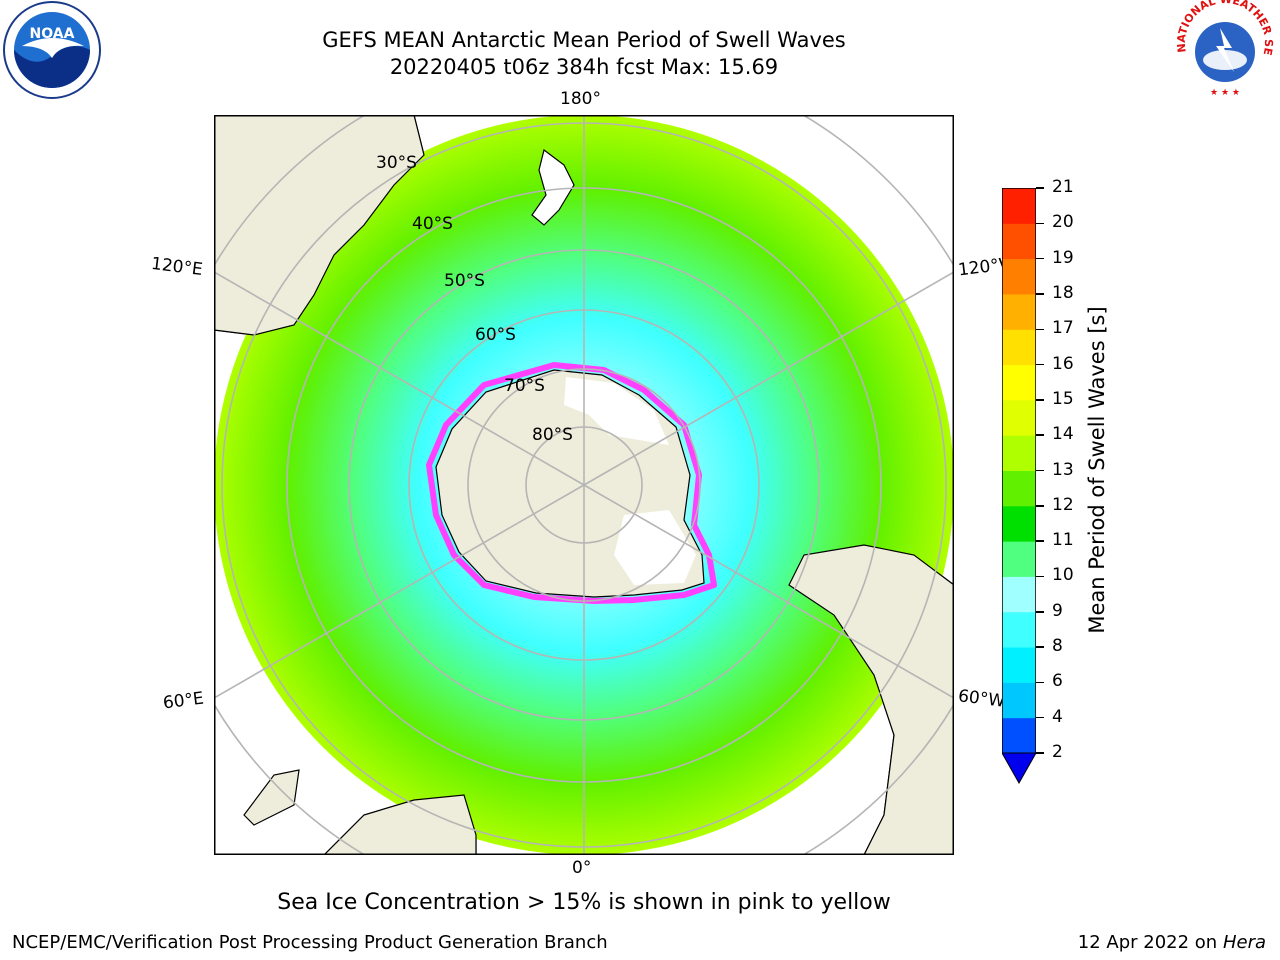  Describe the element at coordinates (552, 435) in the screenshot. I see `lat-label-80s: 80°S` at that location.